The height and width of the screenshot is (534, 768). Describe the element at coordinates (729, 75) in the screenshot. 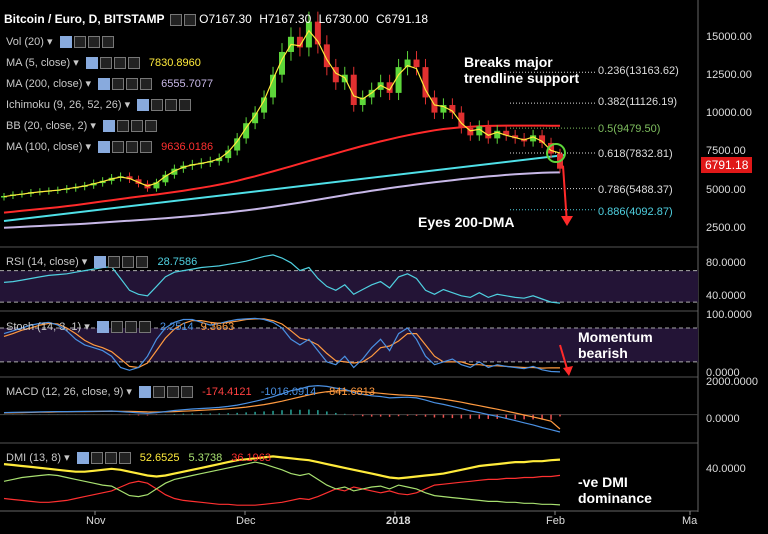

I see `price-axis-tick: 12500.00` at that location.